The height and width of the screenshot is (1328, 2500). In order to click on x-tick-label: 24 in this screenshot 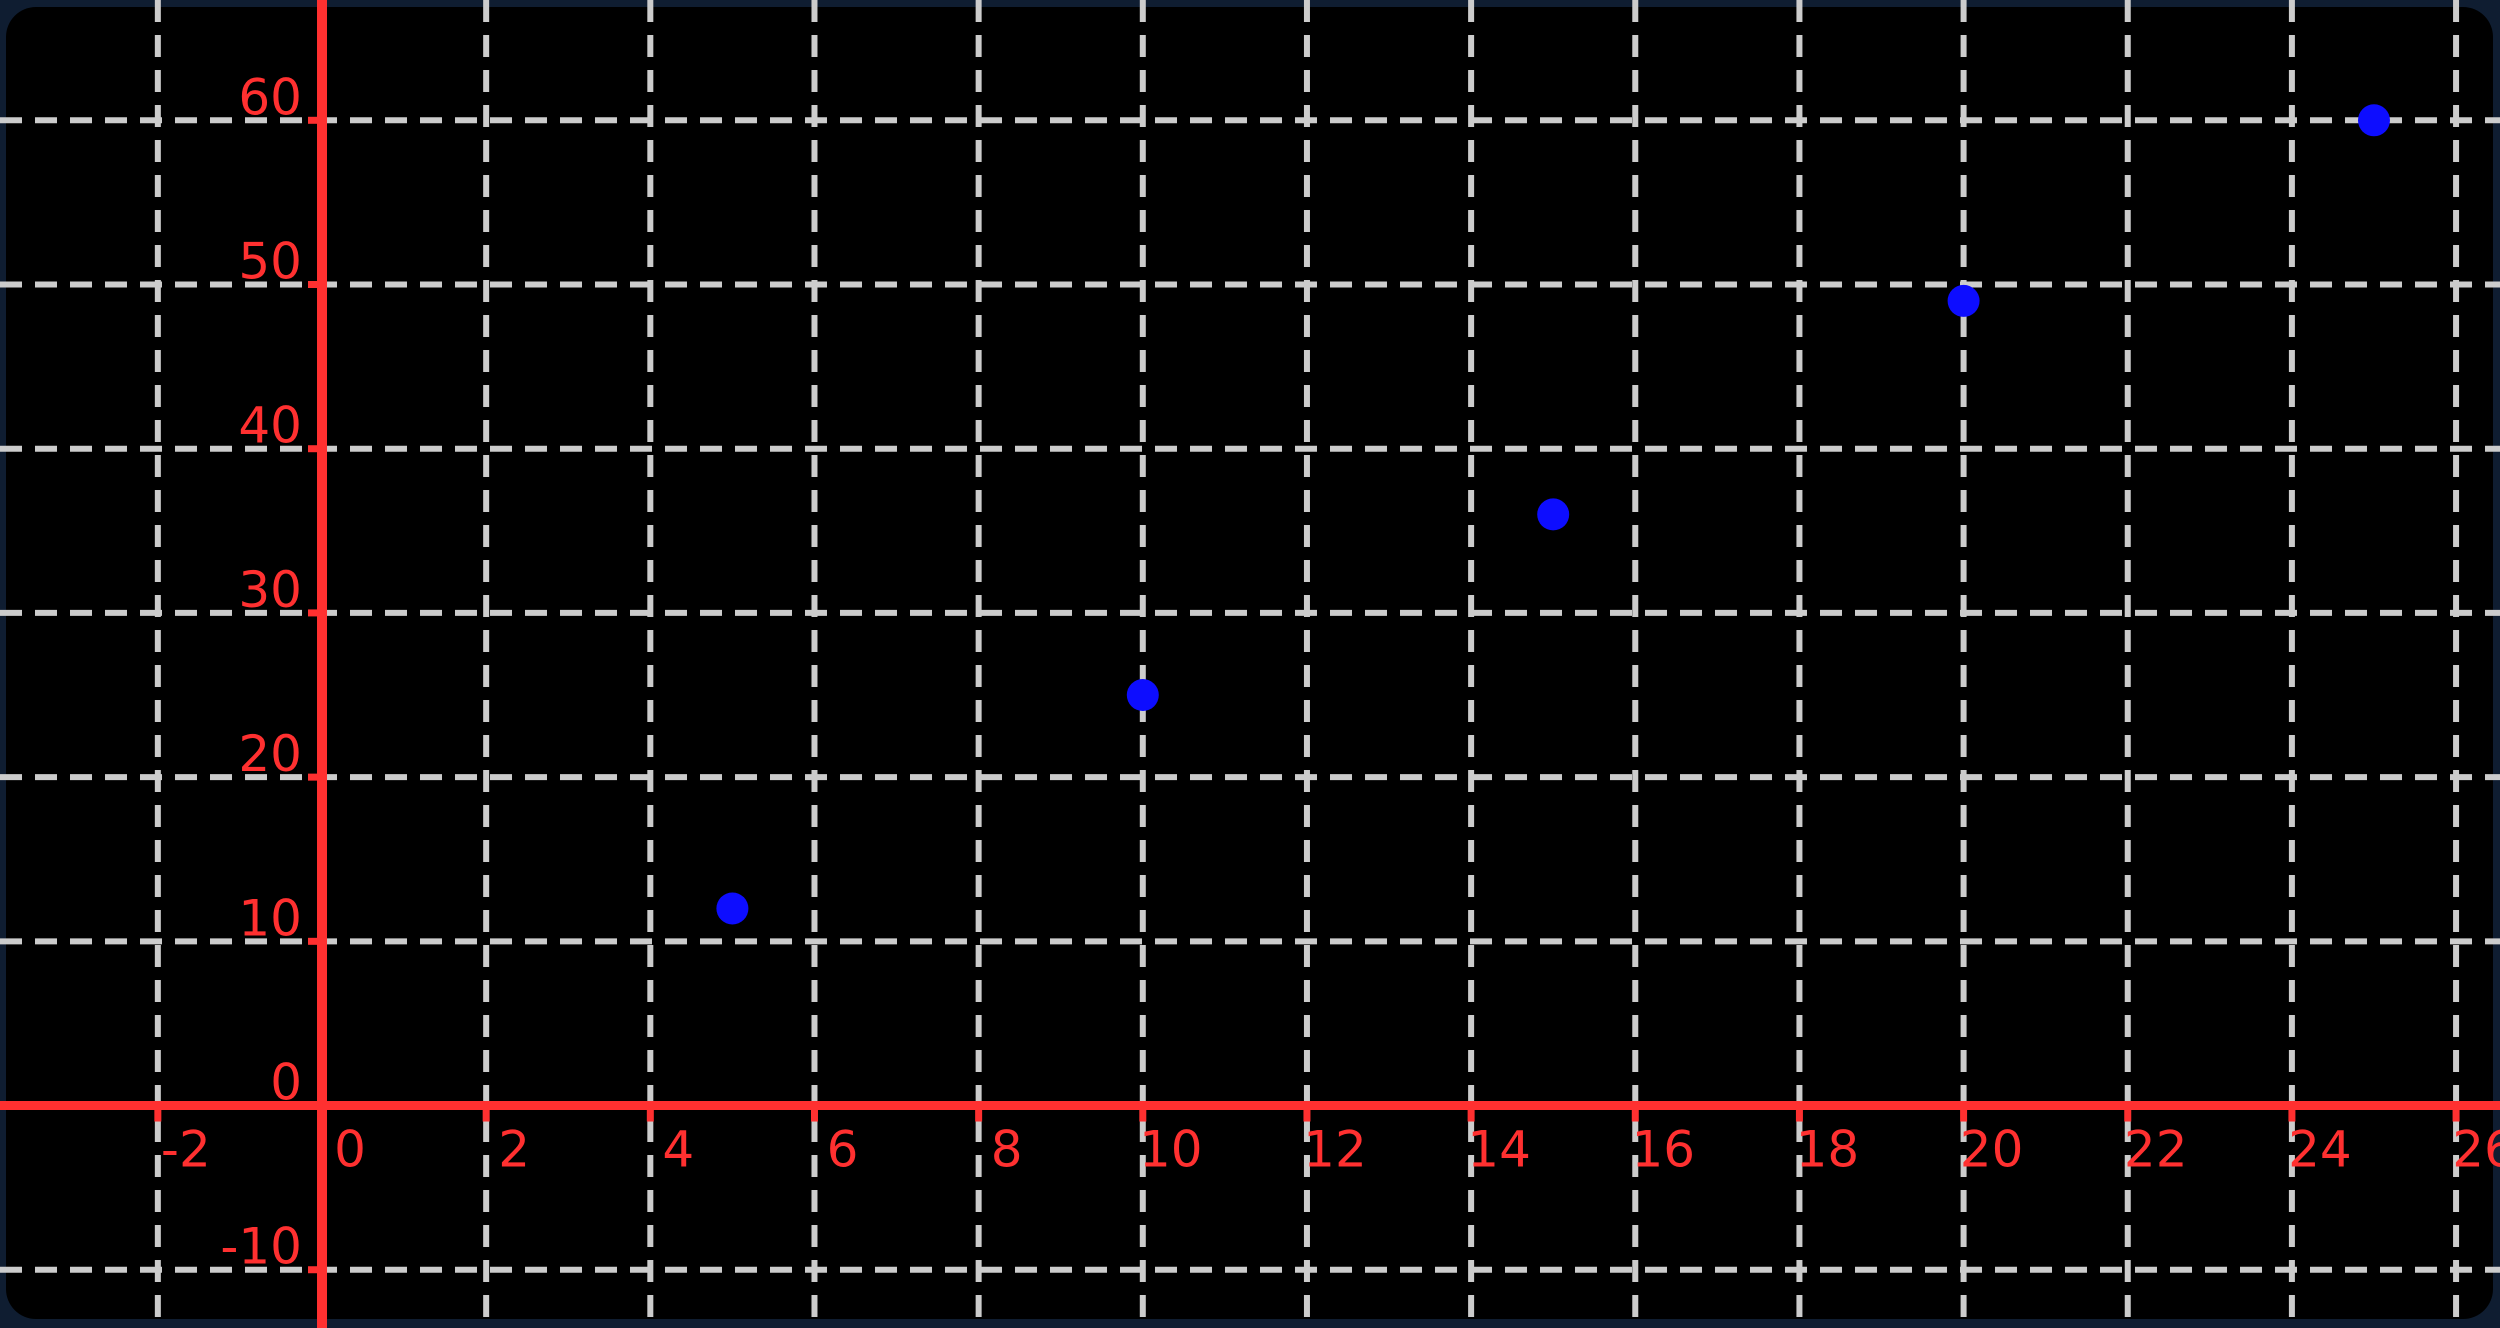, I will do `click(2320, 1150)`.